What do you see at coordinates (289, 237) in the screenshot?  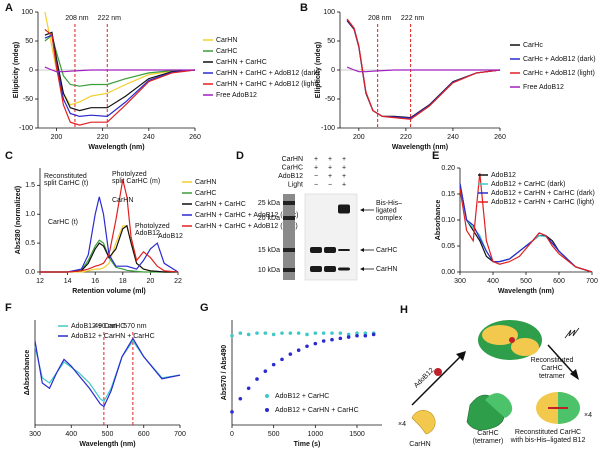 I see `marker-lane` at bounding box center [289, 237].